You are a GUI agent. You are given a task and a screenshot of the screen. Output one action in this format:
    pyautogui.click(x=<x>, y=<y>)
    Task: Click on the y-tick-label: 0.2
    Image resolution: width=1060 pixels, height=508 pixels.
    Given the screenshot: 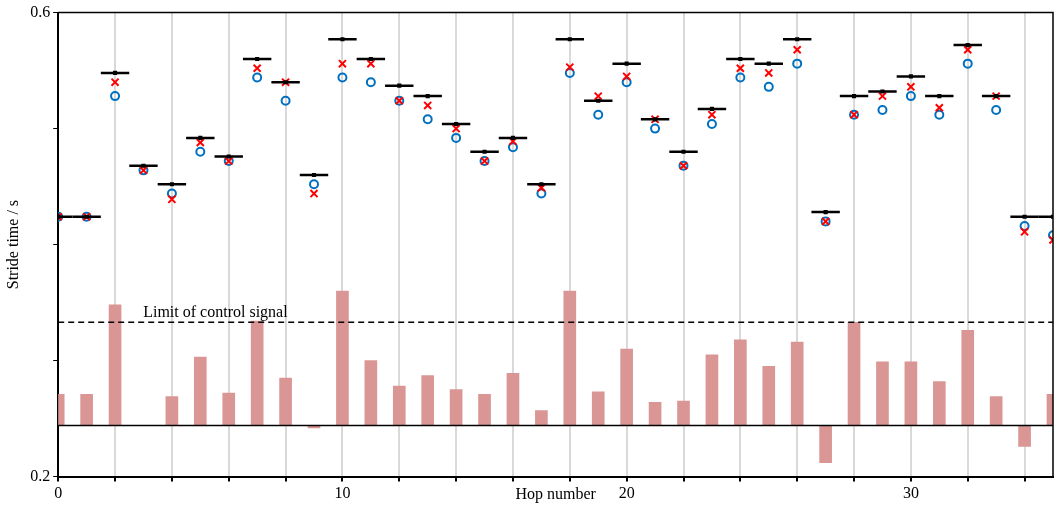 What is the action you would take?
    pyautogui.click(x=40, y=475)
    